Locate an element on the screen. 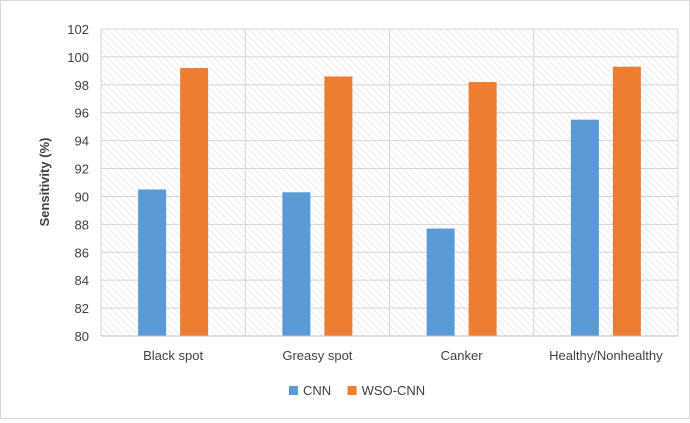 The height and width of the screenshot is (423, 690). x-tick-label: Canker is located at coordinates (462, 355).